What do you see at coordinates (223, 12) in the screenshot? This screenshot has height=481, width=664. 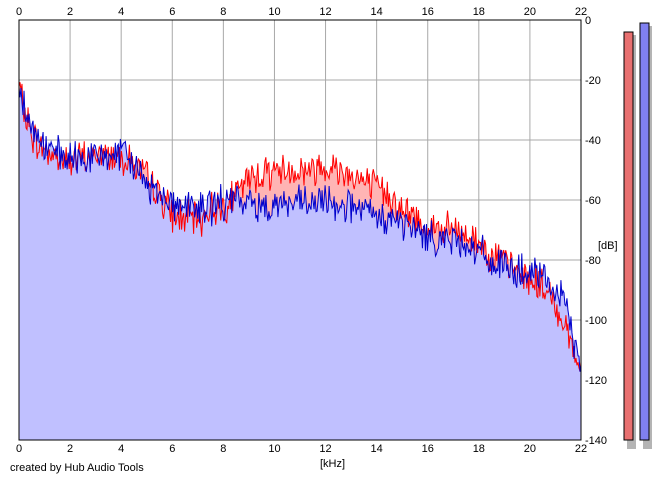 I see `x-tick-label-top: 8` at bounding box center [223, 12].